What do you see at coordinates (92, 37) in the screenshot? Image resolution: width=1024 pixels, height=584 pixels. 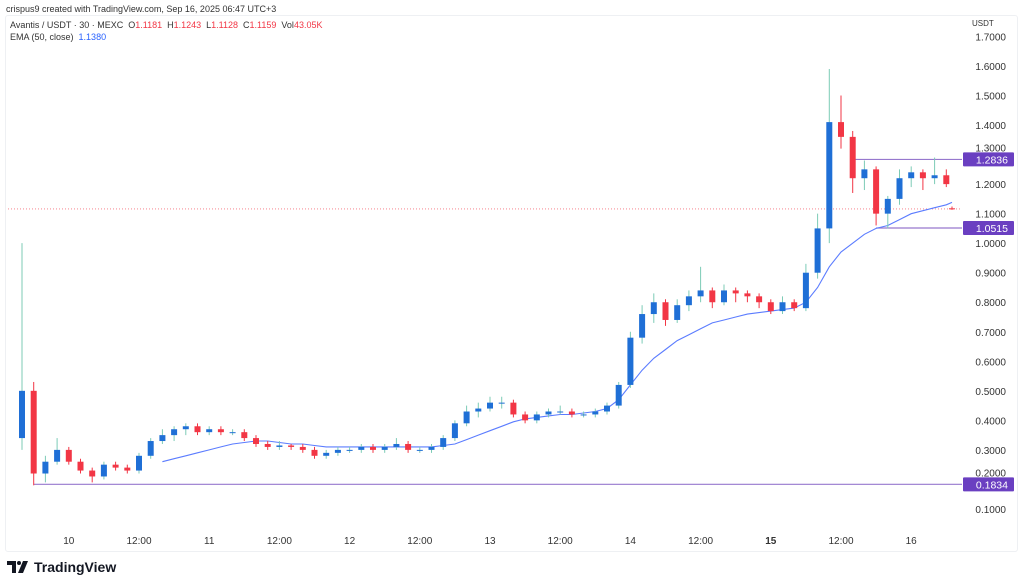 I see `ema-value: 1.1380` at bounding box center [92, 37].